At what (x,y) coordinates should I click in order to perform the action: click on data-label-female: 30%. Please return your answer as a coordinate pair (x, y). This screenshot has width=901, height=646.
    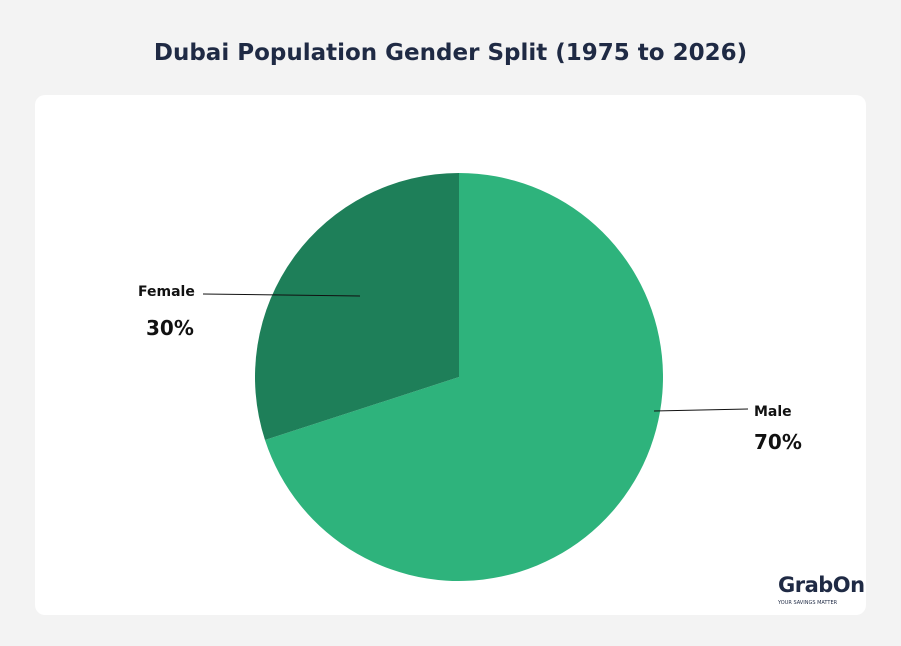
    Looking at the image, I should click on (170, 328).